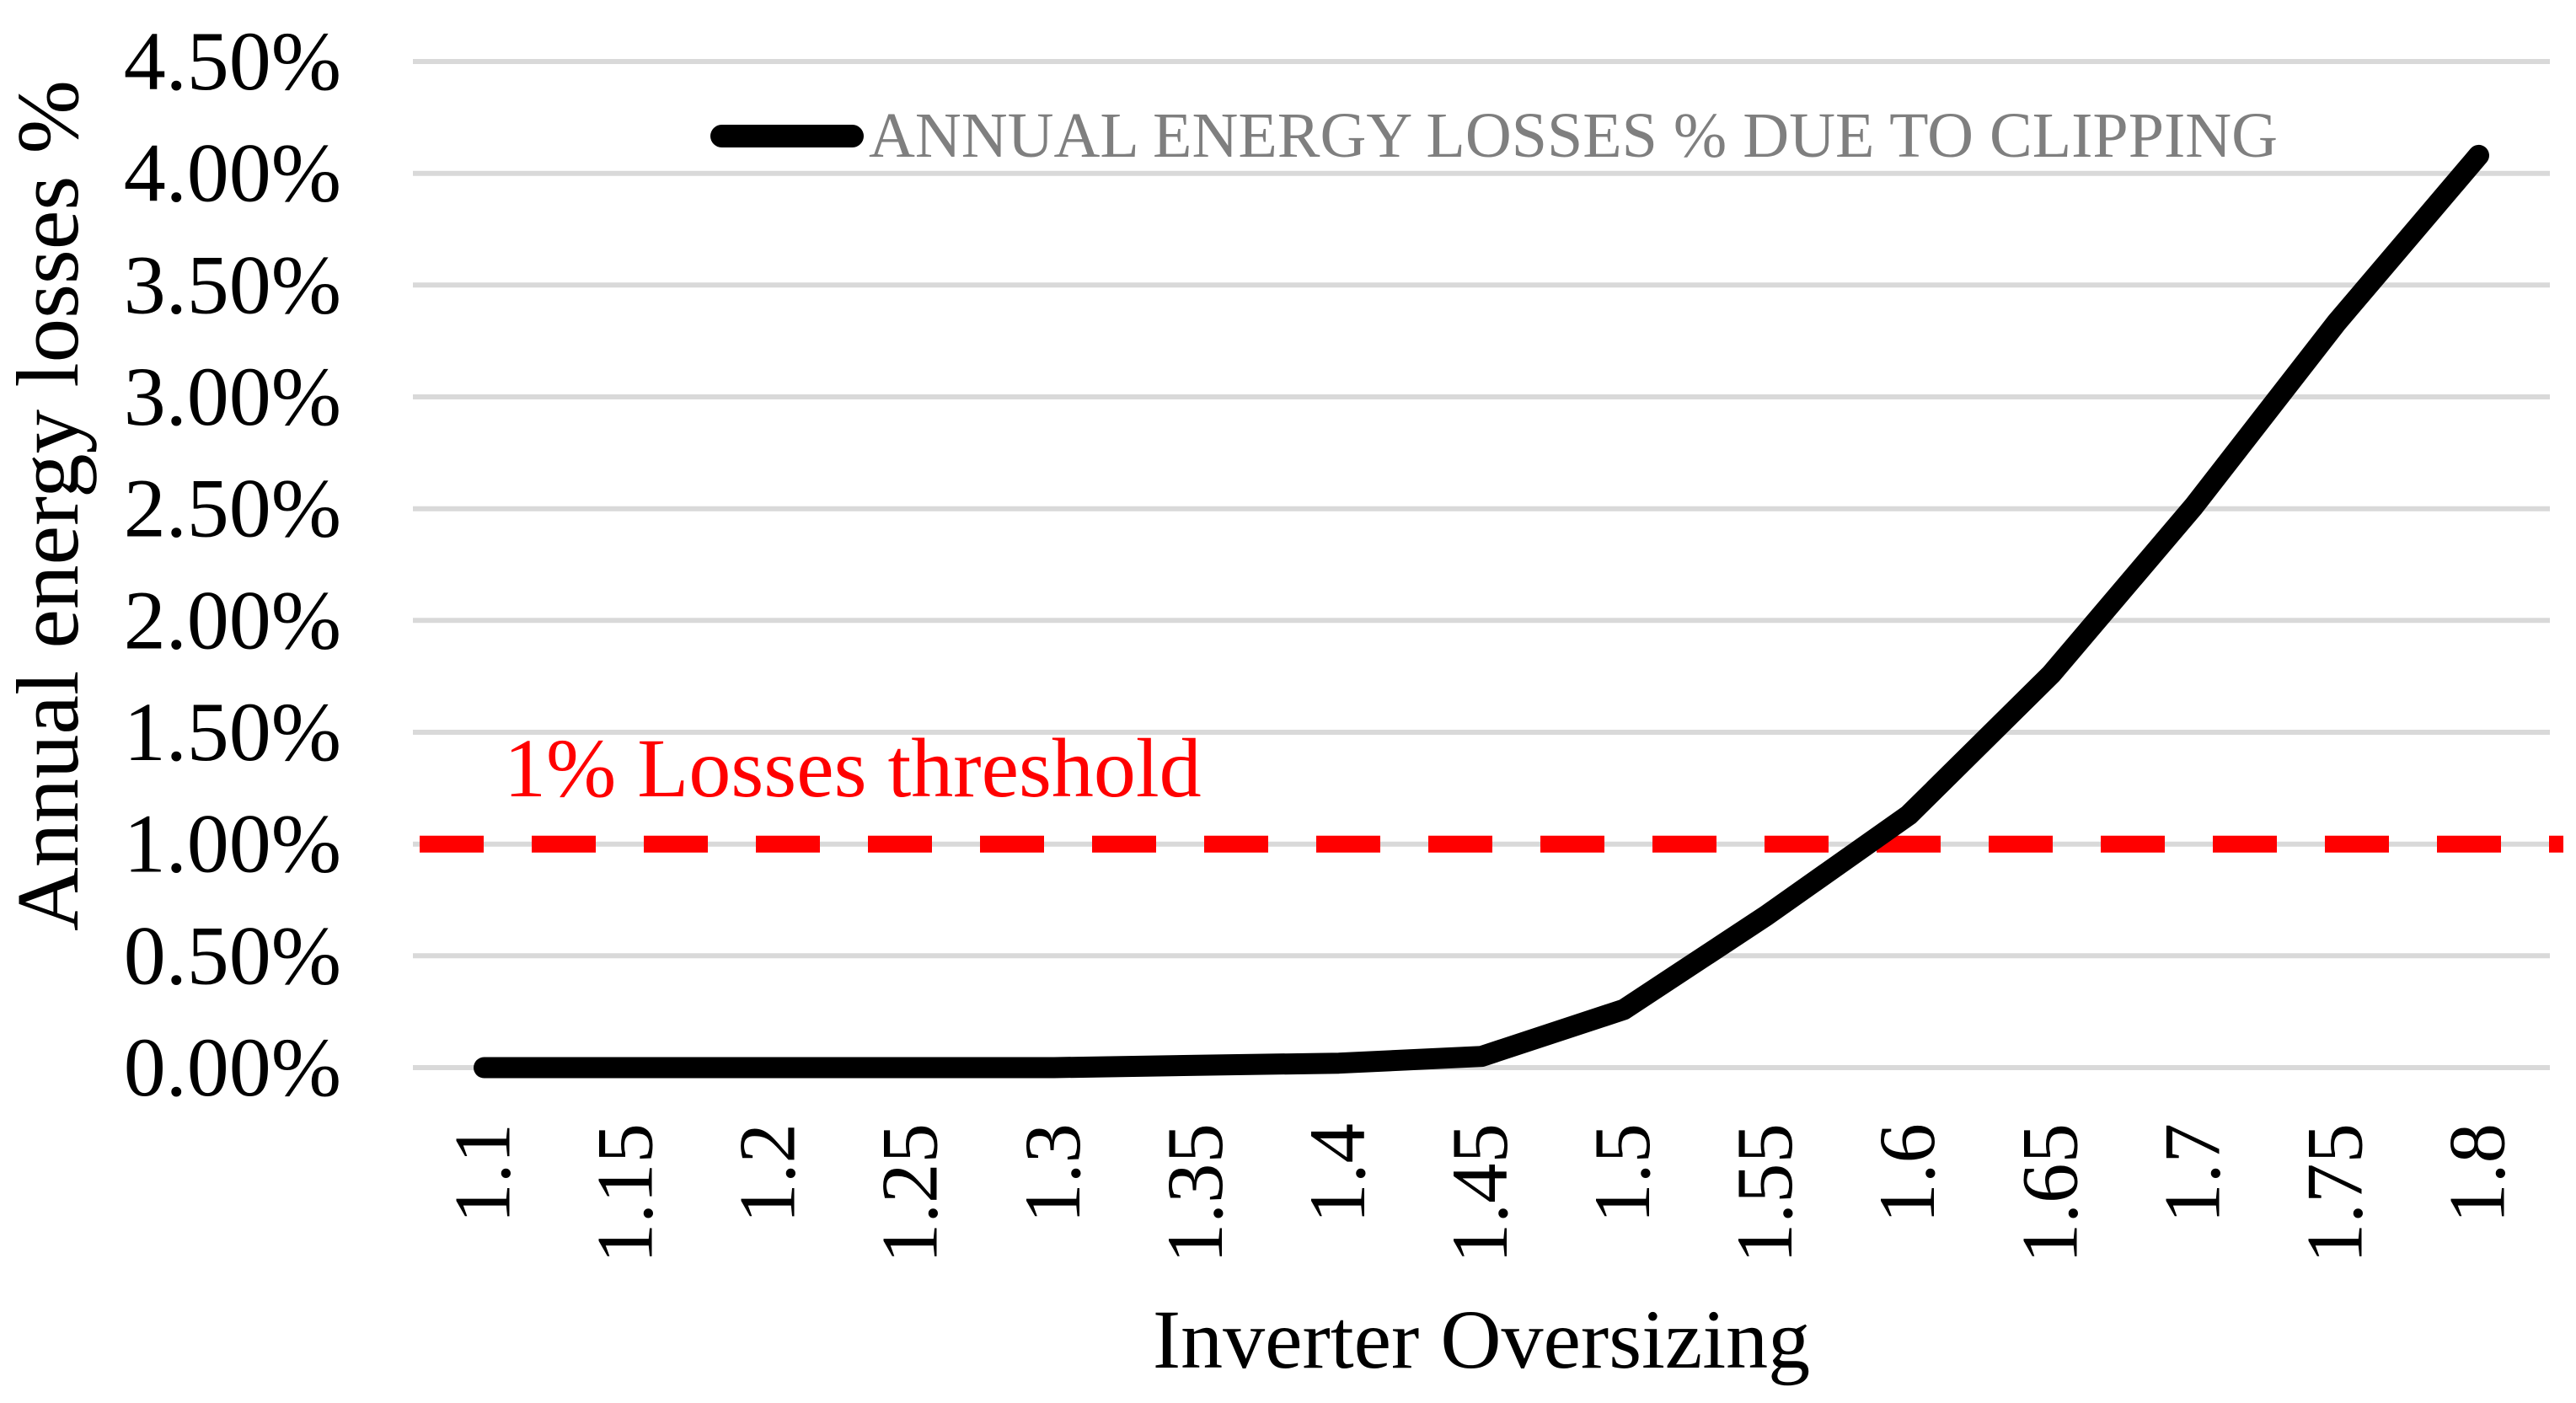 Image resolution: width=2576 pixels, height=1403 pixels. What do you see at coordinates (1764, 1193) in the screenshot?
I see `x-tick-label: 1.55` at bounding box center [1764, 1193].